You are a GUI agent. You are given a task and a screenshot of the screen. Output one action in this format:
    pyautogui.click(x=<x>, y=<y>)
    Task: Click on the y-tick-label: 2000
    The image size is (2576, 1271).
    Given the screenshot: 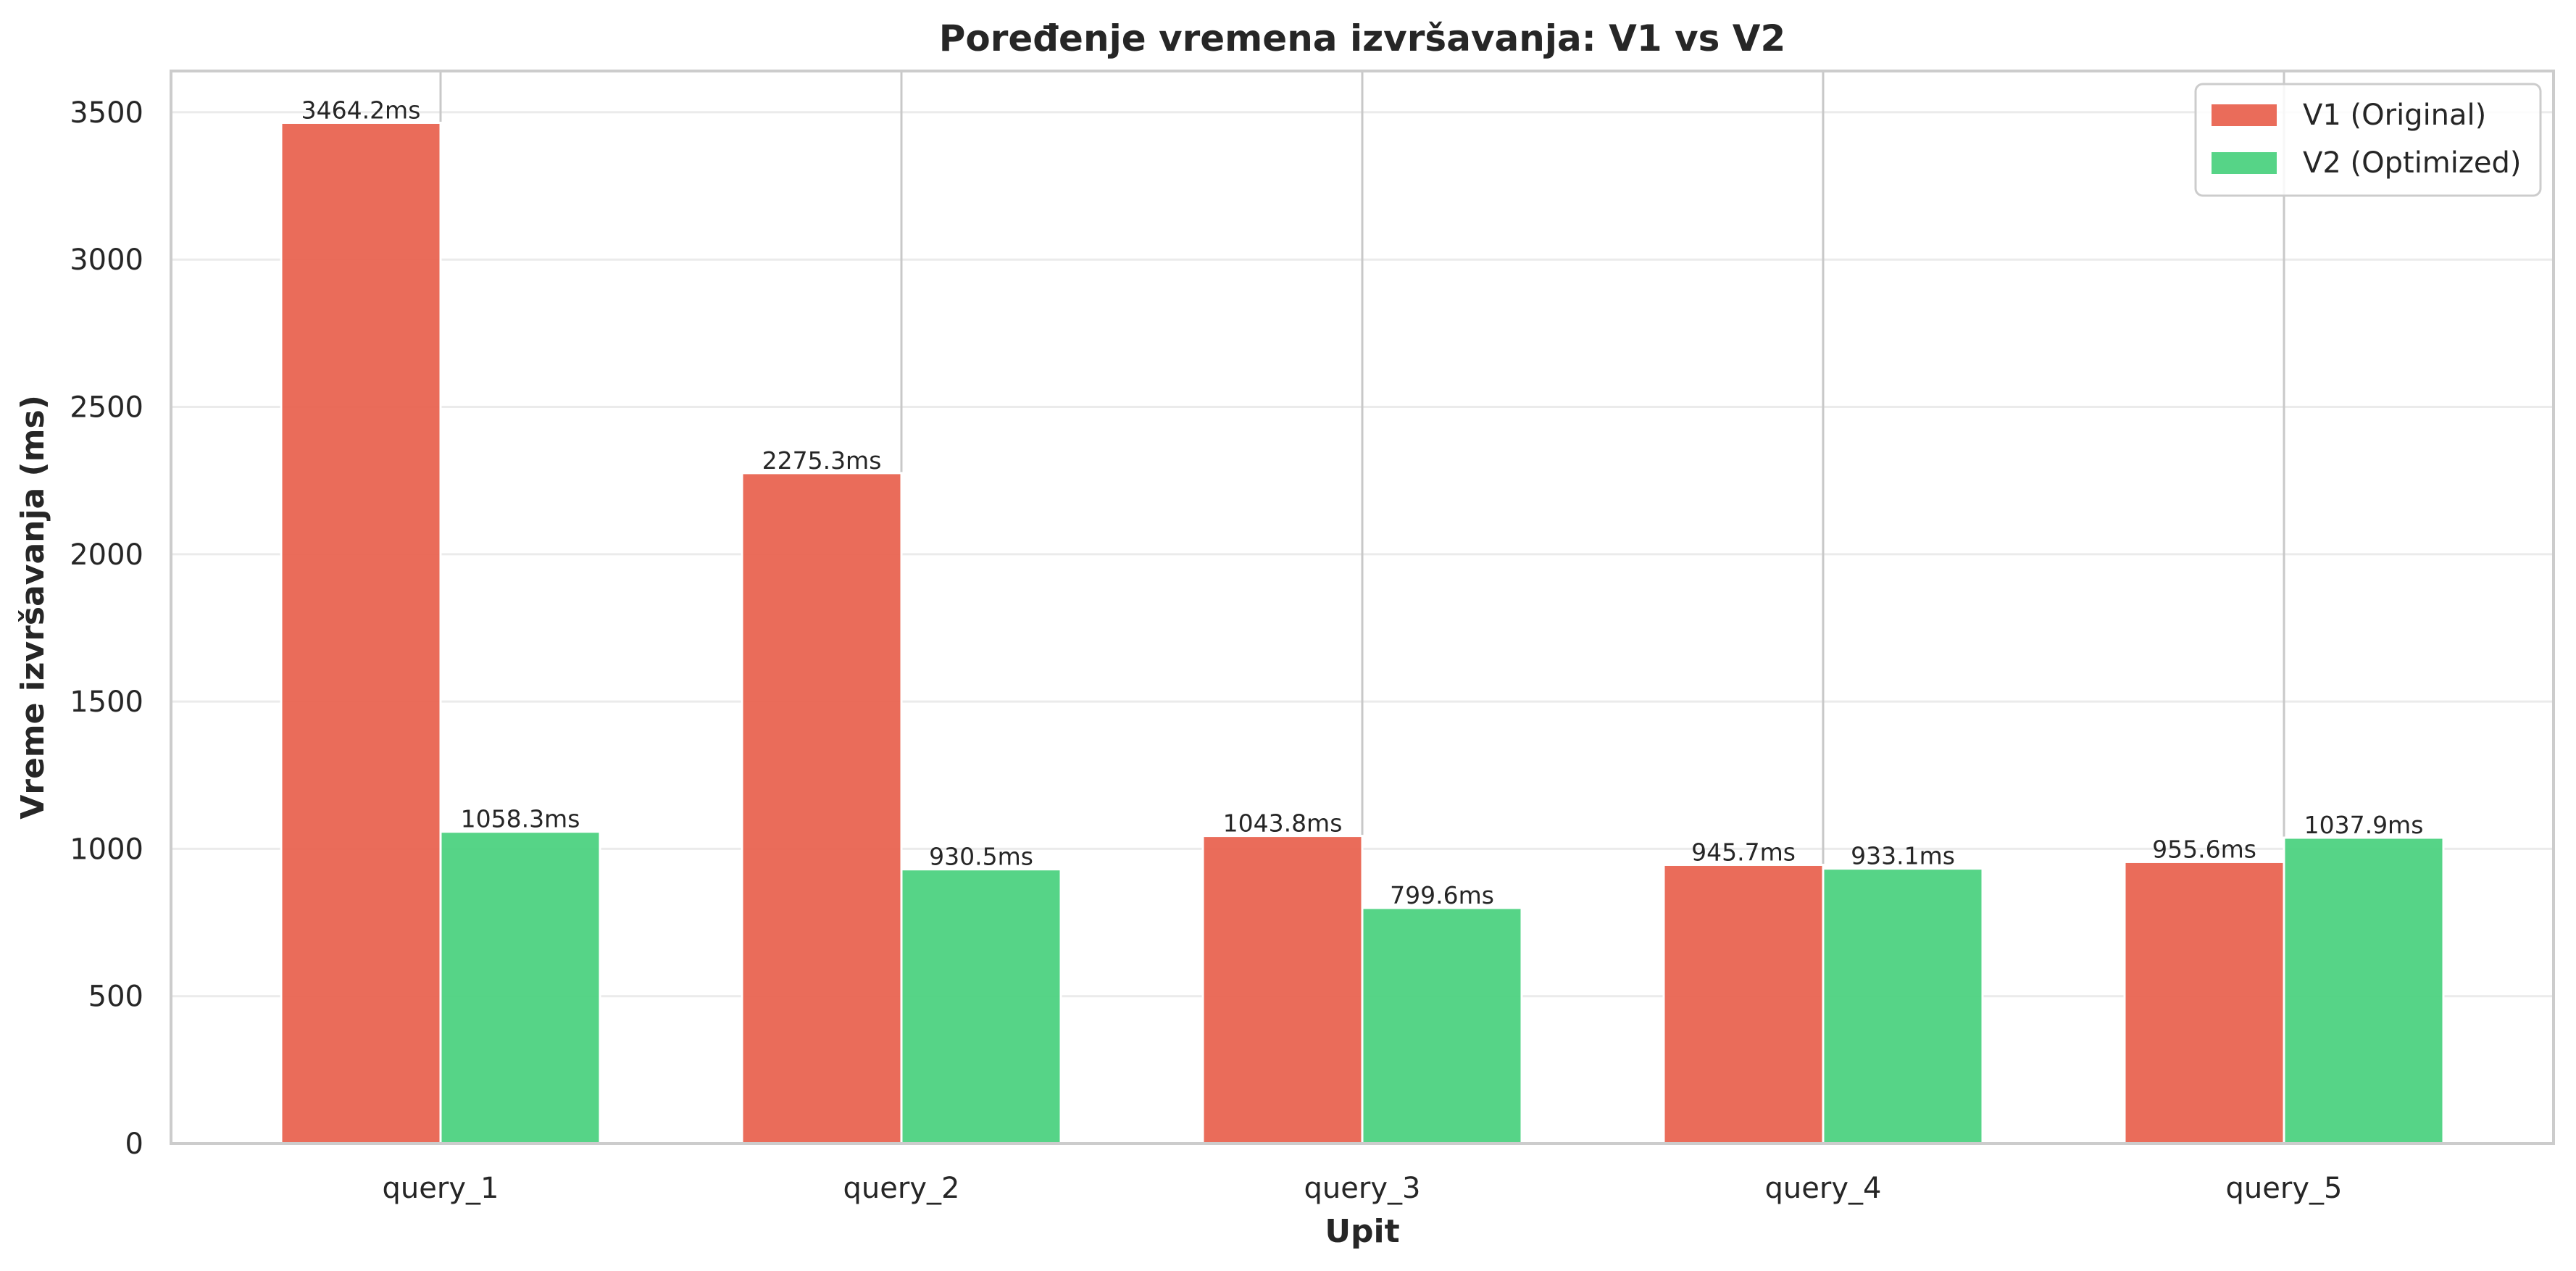 What is the action you would take?
    pyautogui.click(x=106, y=555)
    